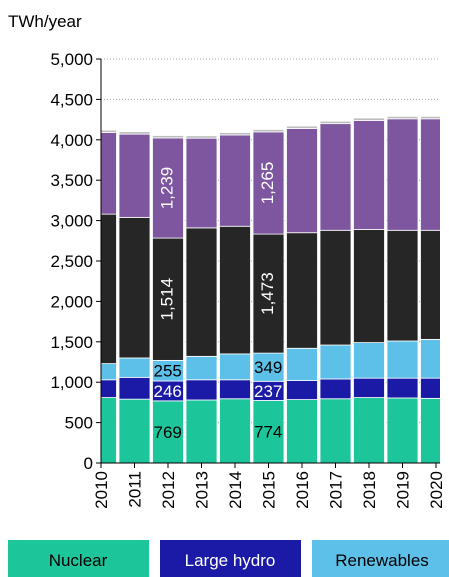  I want to click on value-label: 1,473, so click(267, 293).